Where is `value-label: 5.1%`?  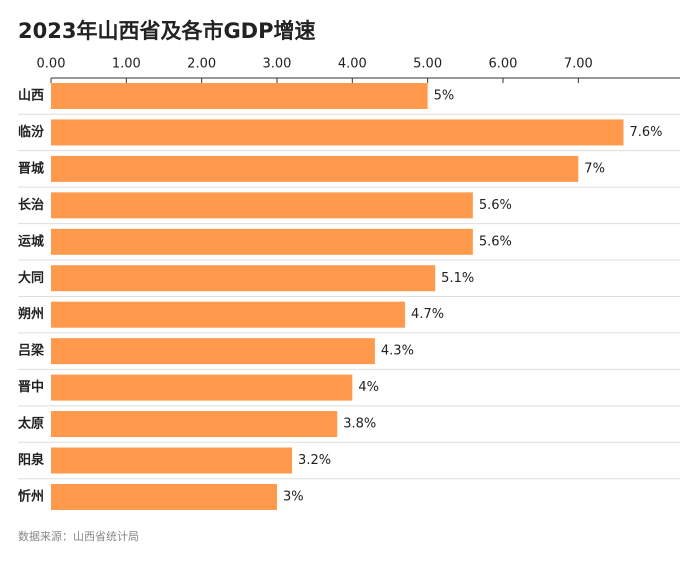
value-label: 5.1% is located at coordinates (457, 278).